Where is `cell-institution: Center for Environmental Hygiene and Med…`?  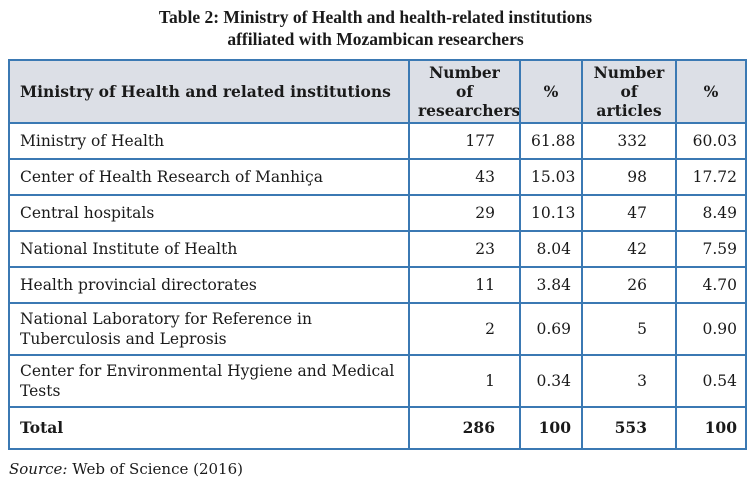 cell-institution: Center for Environmental Hygiene and Med… is located at coordinates (209, 381).